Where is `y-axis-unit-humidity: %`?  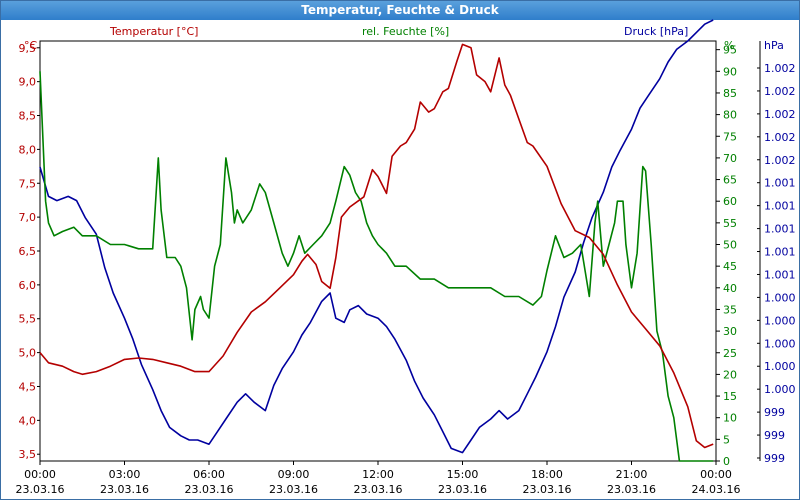
y-axis-unit-humidity: % is located at coordinates (729, 45).